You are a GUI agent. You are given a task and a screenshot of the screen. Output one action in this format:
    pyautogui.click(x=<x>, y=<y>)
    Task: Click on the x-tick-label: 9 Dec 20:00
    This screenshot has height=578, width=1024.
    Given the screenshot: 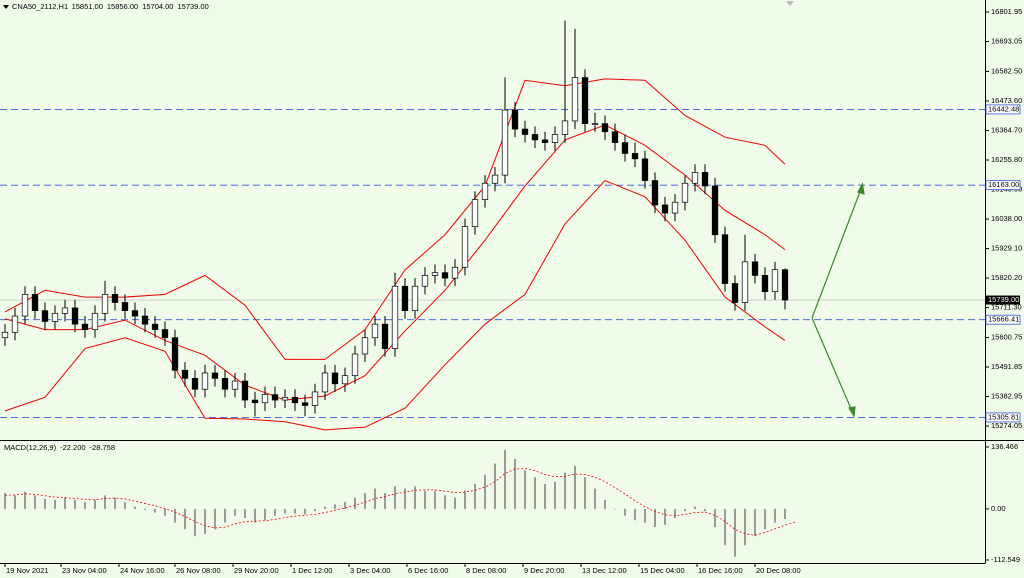 What is the action you would take?
    pyautogui.click(x=544, y=570)
    